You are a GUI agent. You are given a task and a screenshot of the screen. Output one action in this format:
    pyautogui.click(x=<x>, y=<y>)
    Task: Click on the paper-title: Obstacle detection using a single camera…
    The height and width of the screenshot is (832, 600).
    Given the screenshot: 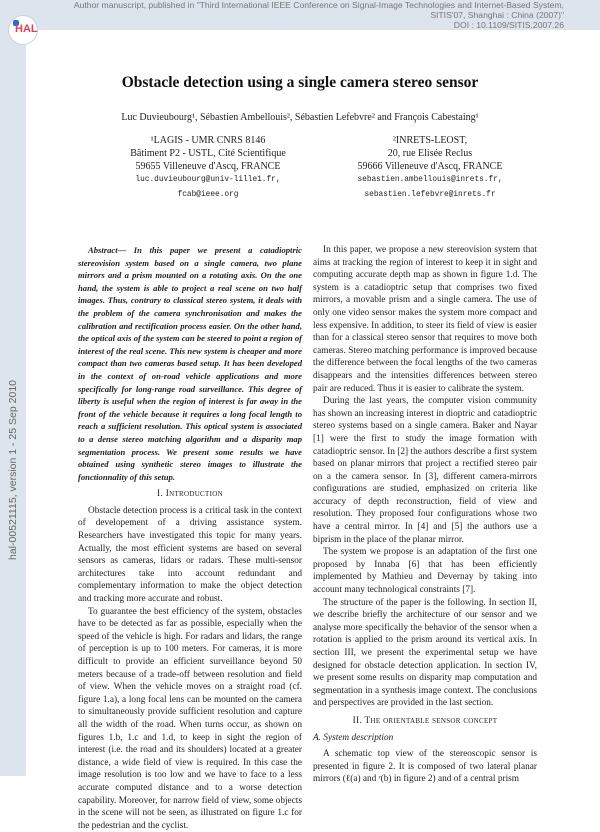 What is the action you would take?
    pyautogui.click(x=300, y=82)
    